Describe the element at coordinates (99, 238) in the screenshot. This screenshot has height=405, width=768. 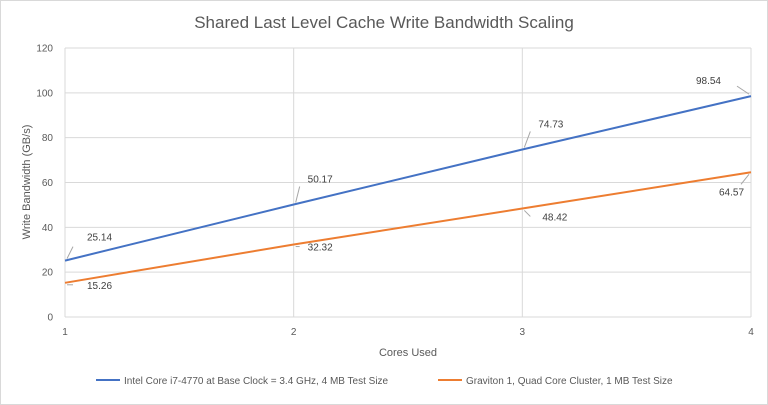
I see `data-label: 25.14` at that location.